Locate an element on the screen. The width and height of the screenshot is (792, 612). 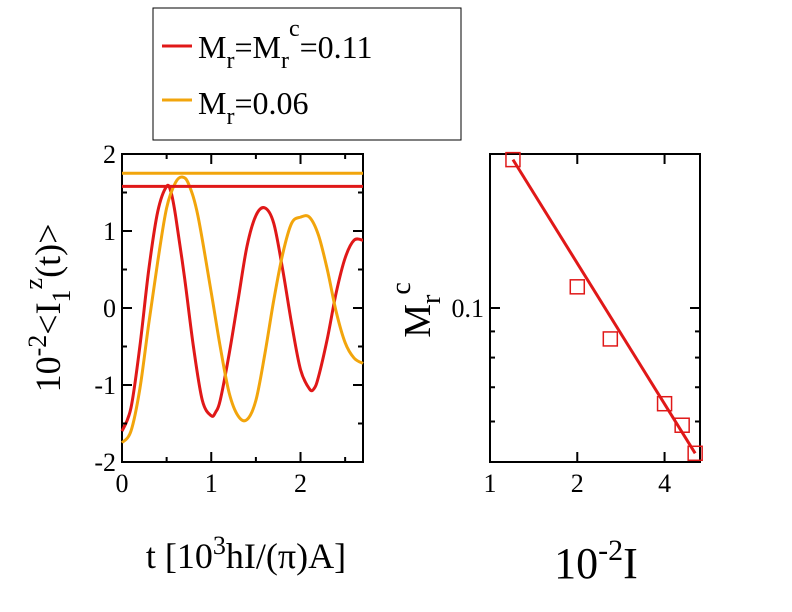
right-y-axis-label: Mrc is located at coordinates (416, 310).